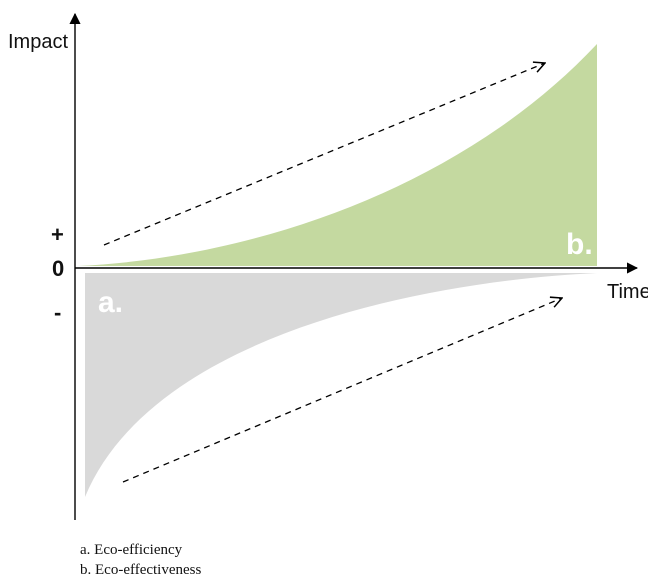 This screenshot has width=648, height=584. Describe the element at coordinates (627, 292) in the screenshot. I see `x-axis-label: Time` at that location.